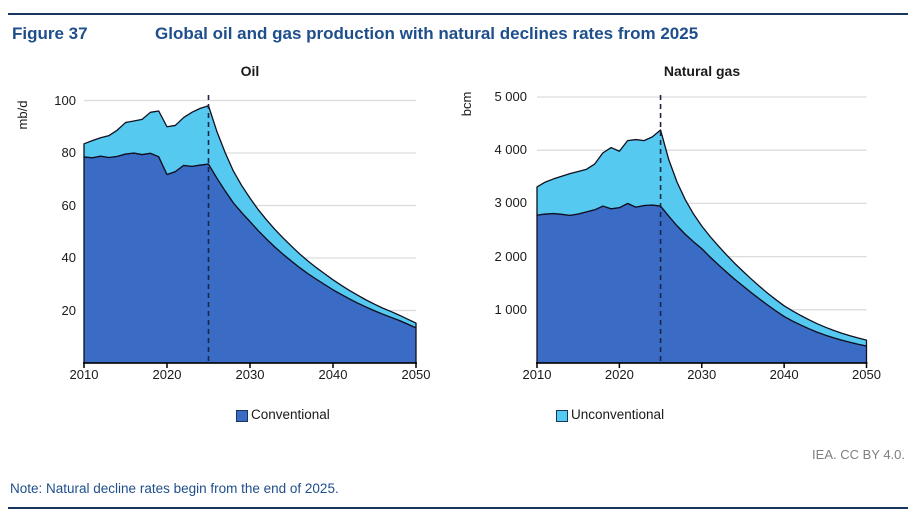 The width and height of the screenshot is (916, 525). Describe the element at coordinates (84, 374) in the screenshot. I see `oil-x-tick-label: 2010` at that location.